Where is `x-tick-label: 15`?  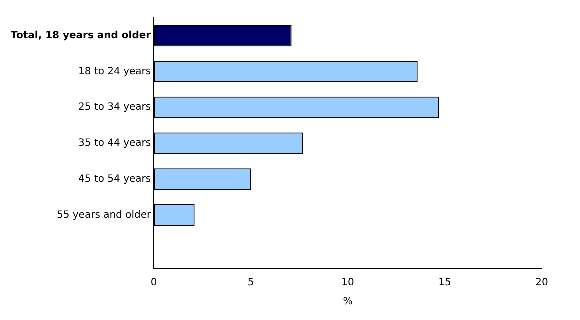
x-tick-label: 15 is located at coordinates (445, 283).